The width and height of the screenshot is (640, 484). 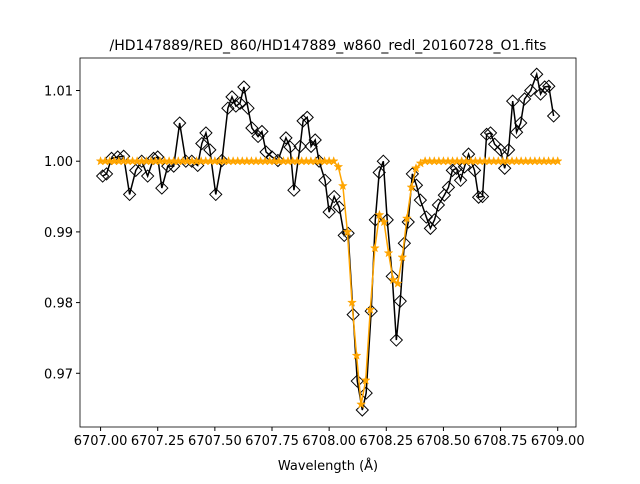 I want to click on x-tick-label: 6707.00, so click(x=101, y=441).